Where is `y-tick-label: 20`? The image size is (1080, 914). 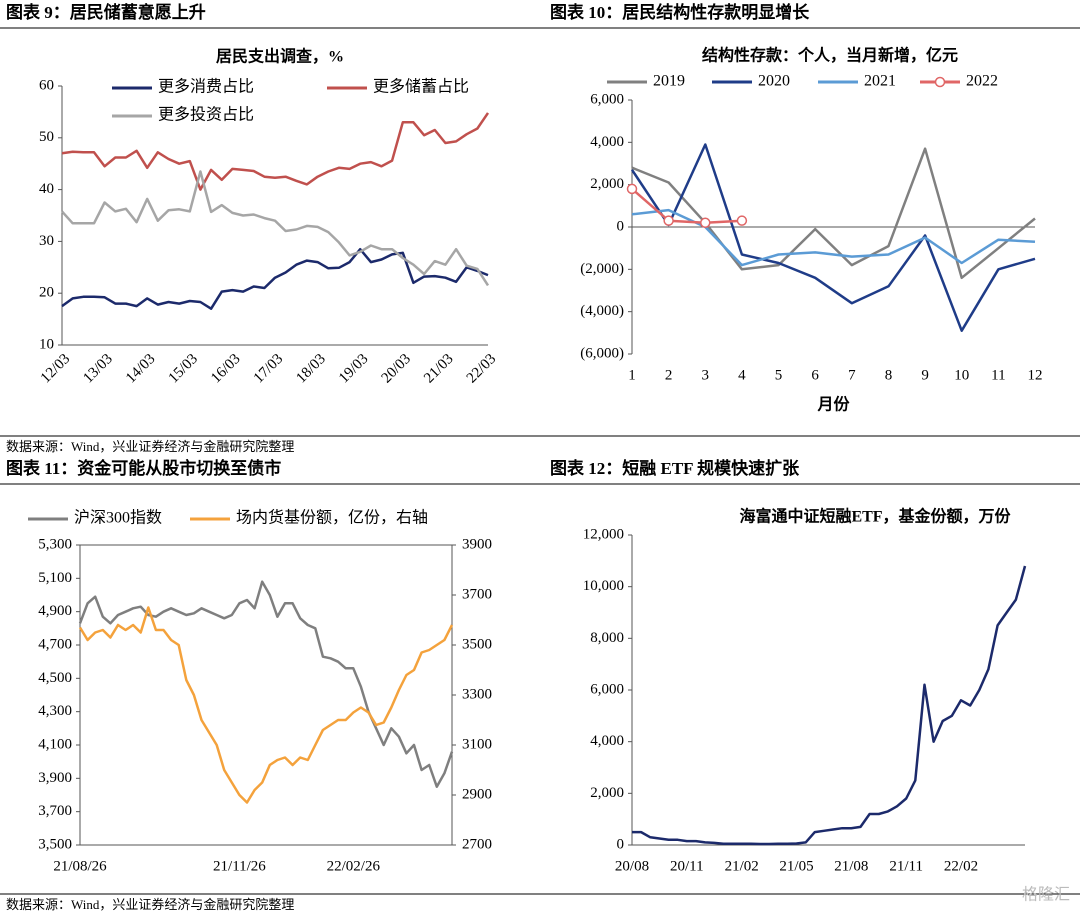 y-tick-label: 20 is located at coordinates (46, 293).